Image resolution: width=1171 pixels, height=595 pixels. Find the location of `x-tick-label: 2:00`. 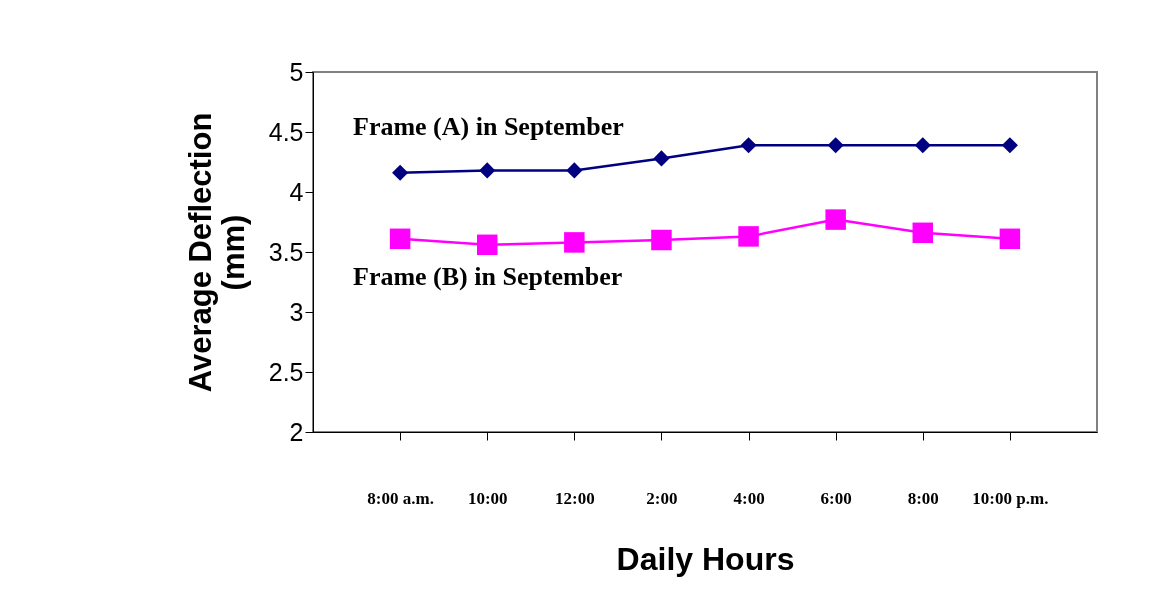

x-tick-label: 2:00 is located at coordinates (662, 498).